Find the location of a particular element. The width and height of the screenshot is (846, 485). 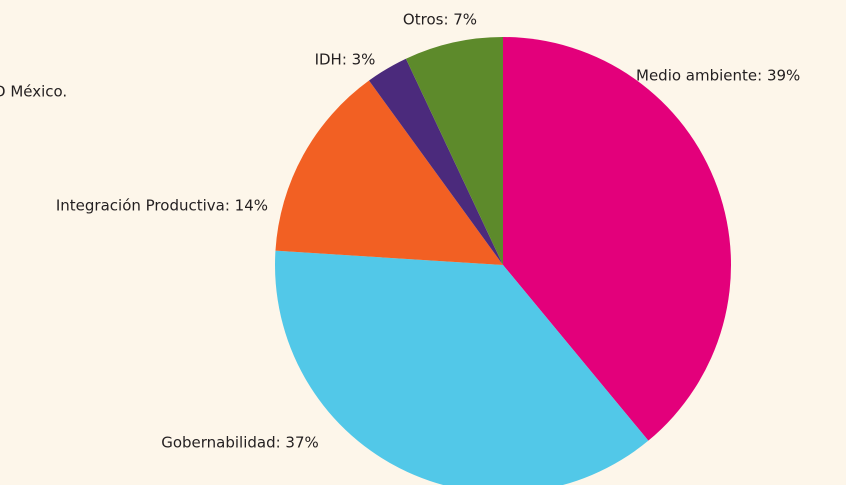

slice-label: Gobernabilidad: 37% is located at coordinates (240, 443).